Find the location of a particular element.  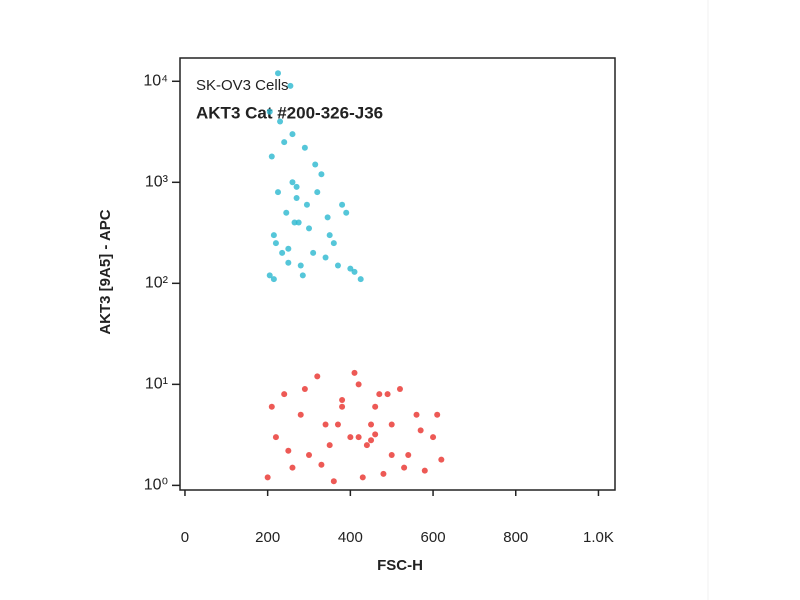

y-tick-label: 10⁴ is located at coordinates (155, 80).